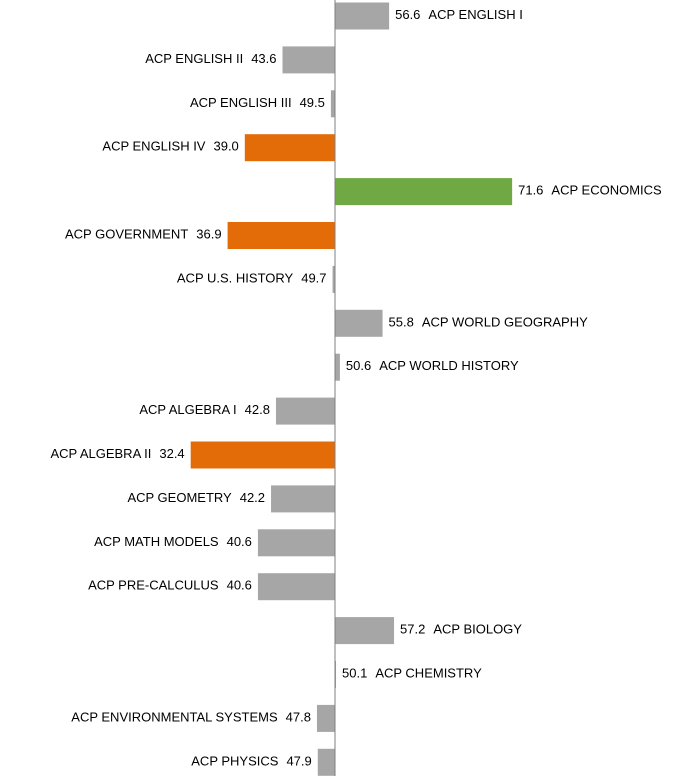  Describe the element at coordinates (153, 585) in the screenshot. I see `category-label: ACP PRE-CALCULUS` at that location.